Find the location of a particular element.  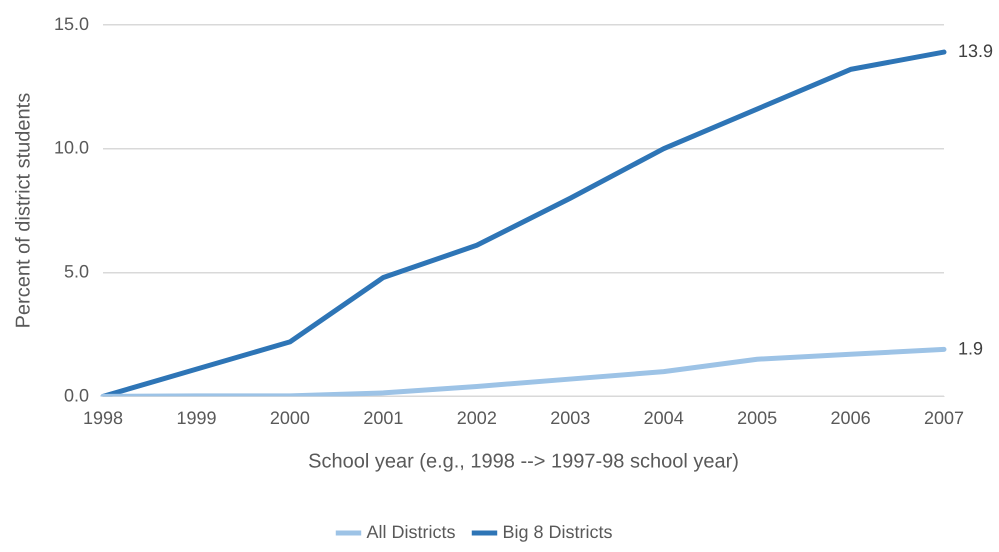

data-label: 1.9 is located at coordinates (971, 348).